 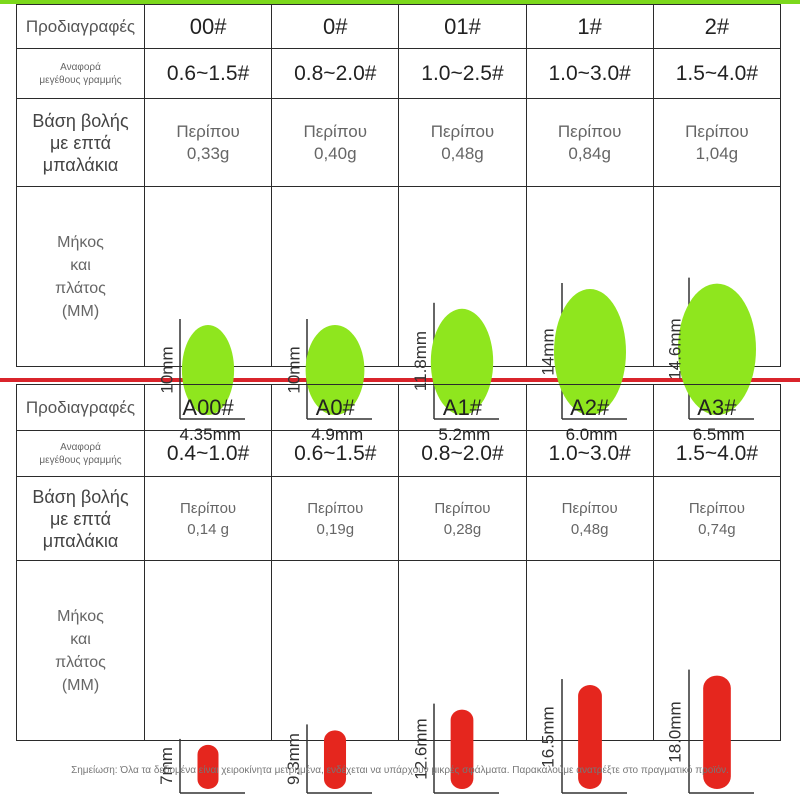 I want to click on float-figure-cell: 12.6mm3.25mm, so click(x=462, y=680).